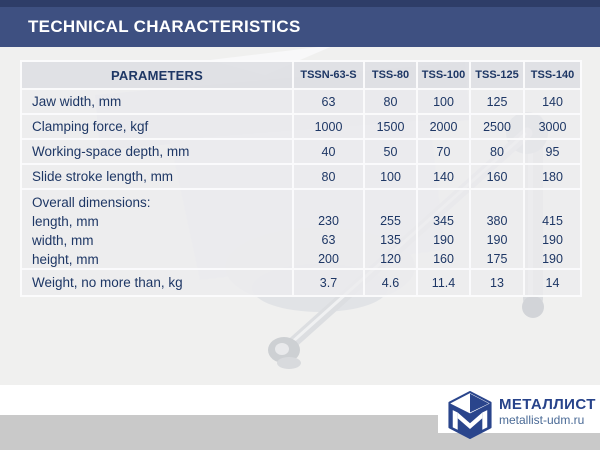 The image size is (600, 450). I want to click on value-cell: 255 135 120, so click(391, 230).